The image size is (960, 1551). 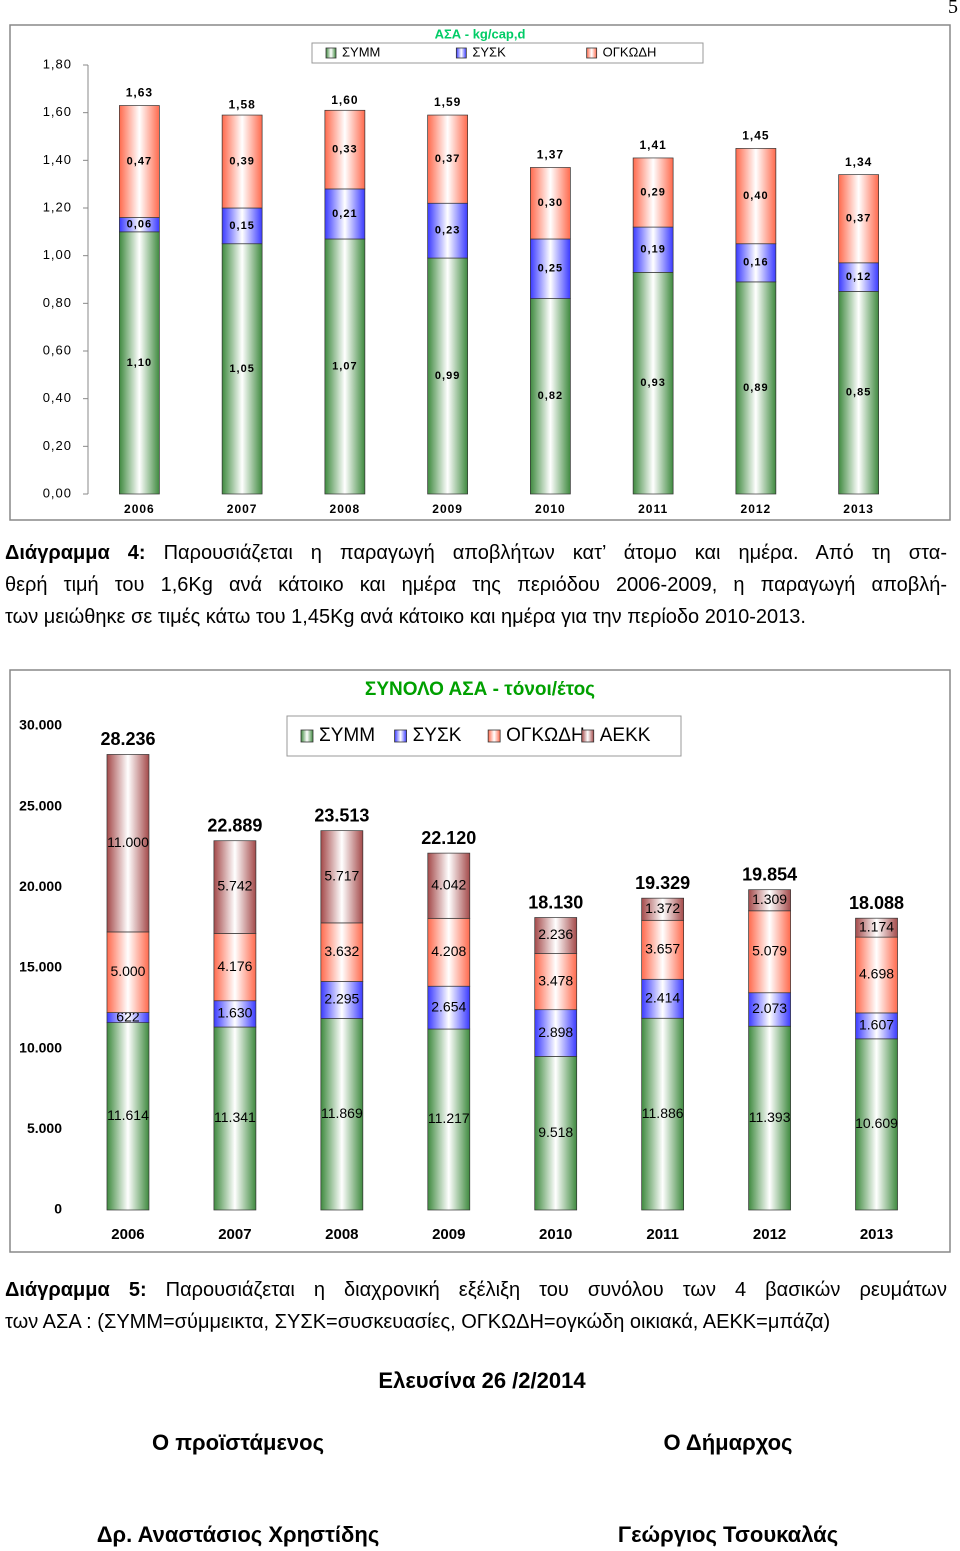 I want to click on signature-name: Δρ. Αναστάσιος Χρηστίδης, so click(x=238, y=1534).